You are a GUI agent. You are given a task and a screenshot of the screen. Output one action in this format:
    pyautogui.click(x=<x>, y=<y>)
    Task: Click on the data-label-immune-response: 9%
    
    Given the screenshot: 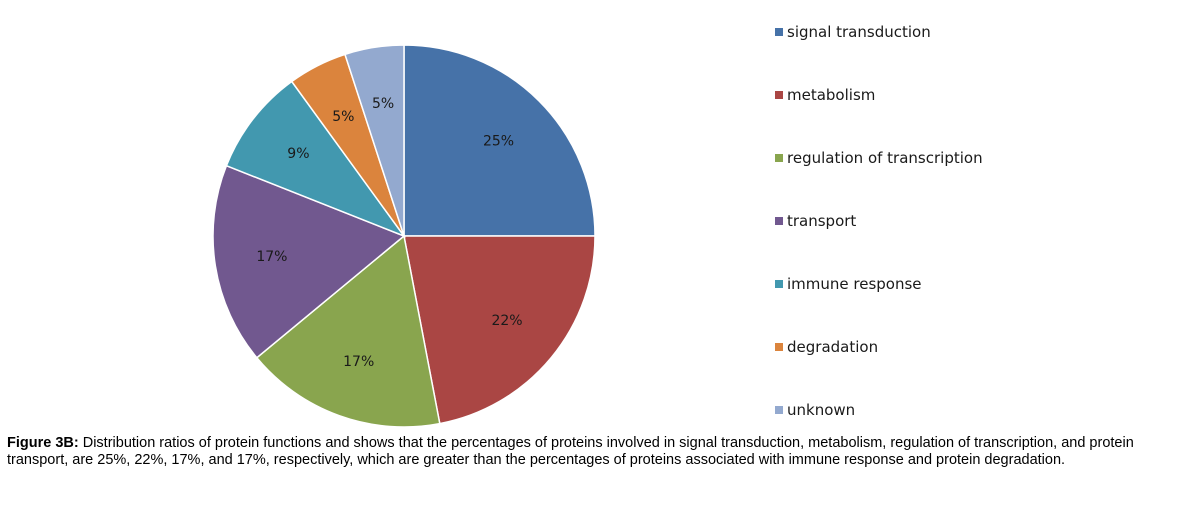 What is the action you would take?
    pyautogui.click(x=298, y=154)
    